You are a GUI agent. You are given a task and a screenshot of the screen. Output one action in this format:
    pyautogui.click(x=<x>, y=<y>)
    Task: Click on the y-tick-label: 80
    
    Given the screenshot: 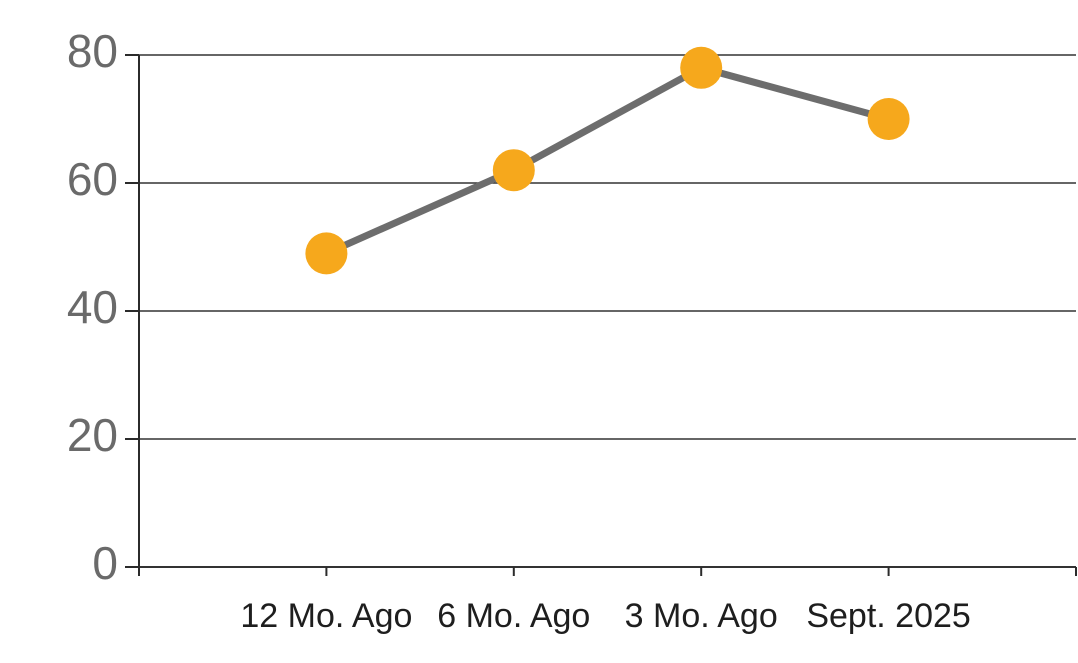 What is the action you would take?
    pyautogui.click(x=92, y=51)
    